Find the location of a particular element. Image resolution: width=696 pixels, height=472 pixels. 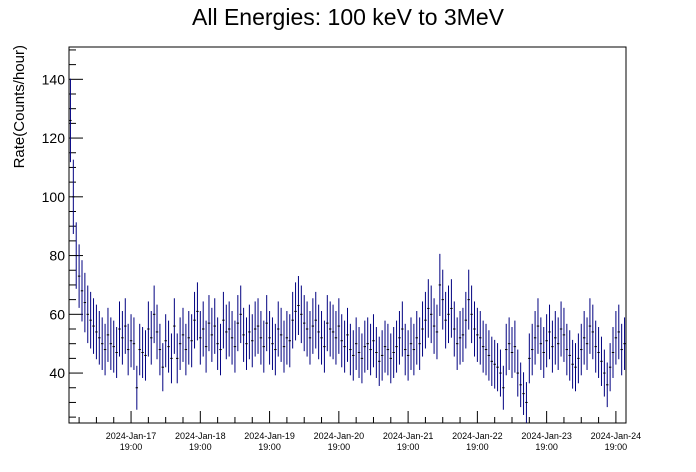

x-tick-date-label: 2024-Jan-24 is located at coordinates (616, 436).